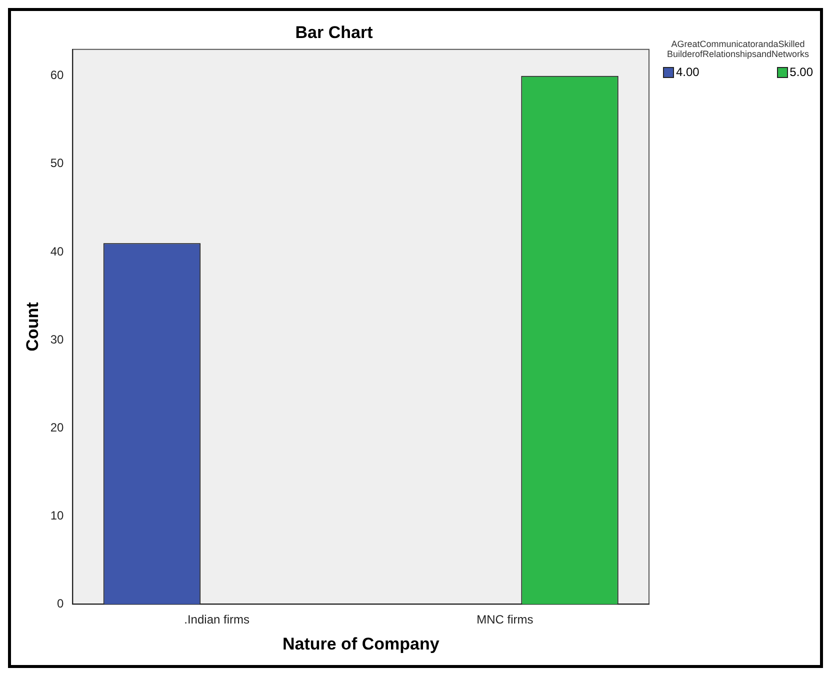  I want to click on x-tick-label: .Indian firms, so click(217, 619).